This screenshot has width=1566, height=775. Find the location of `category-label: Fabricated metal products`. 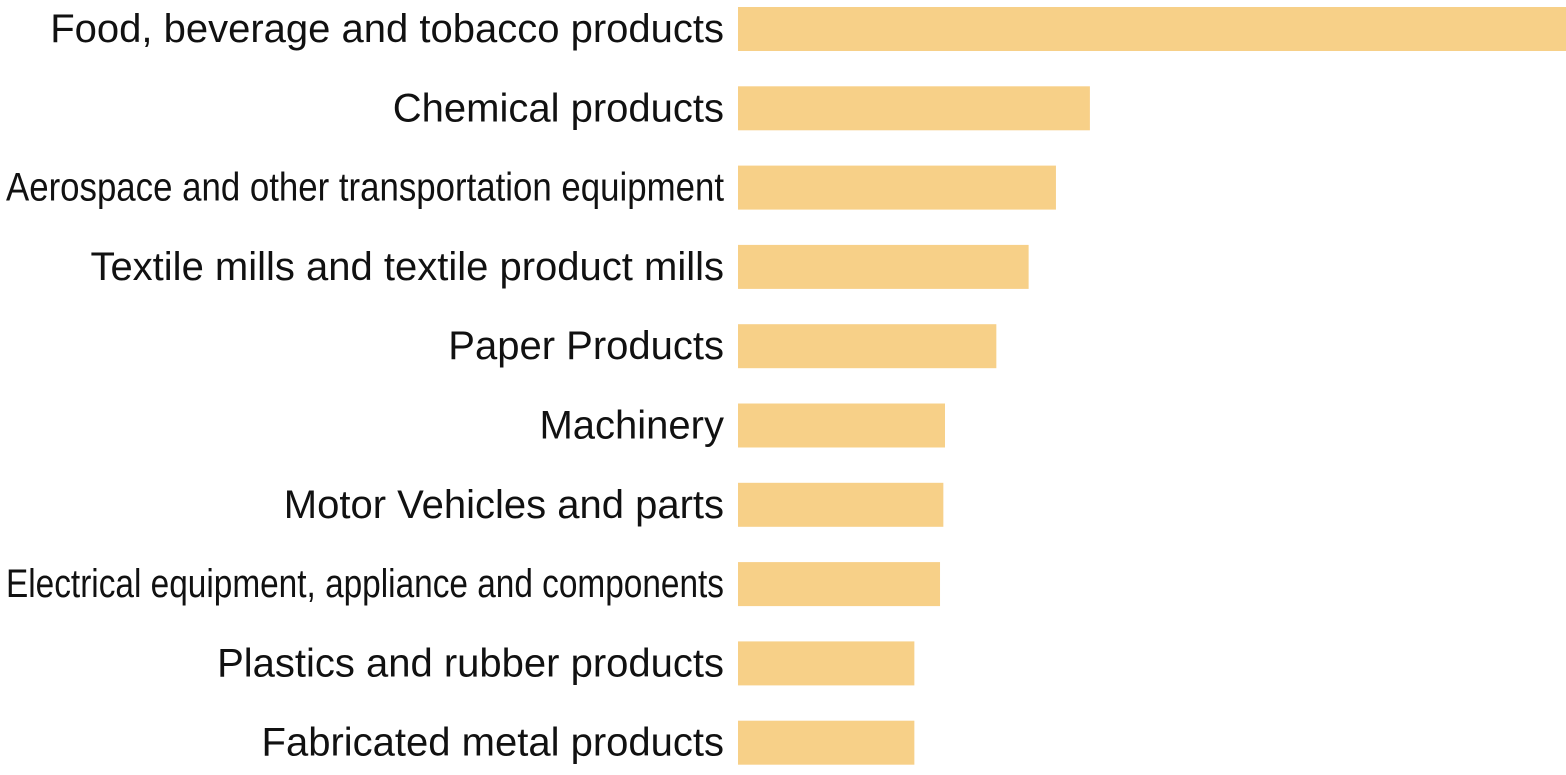

category-label: Fabricated metal products is located at coordinates (493, 743).